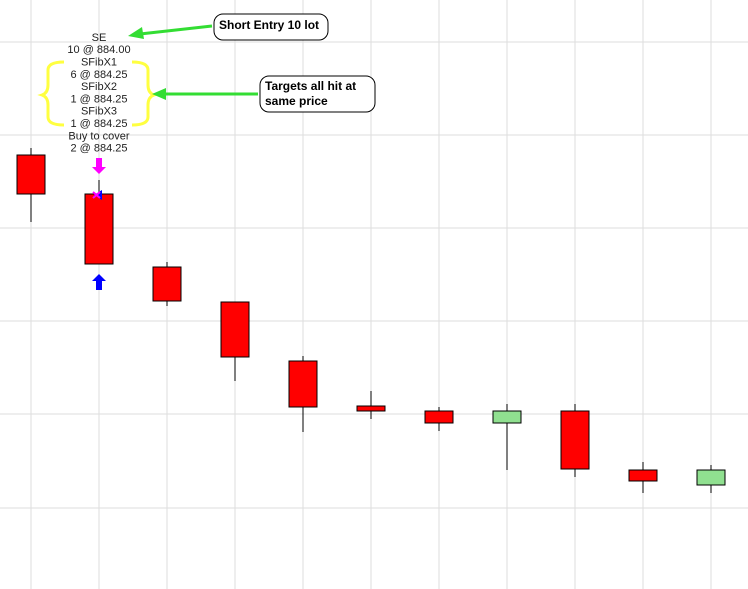 The image size is (748, 589). What do you see at coordinates (99, 63) in the screenshot?
I see `trade-label: SFibX1` at bounding box center [99, 63].